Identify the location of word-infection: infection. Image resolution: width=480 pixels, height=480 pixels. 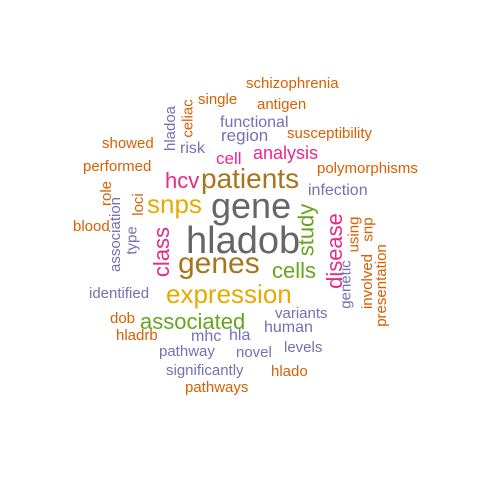
(338, 190).